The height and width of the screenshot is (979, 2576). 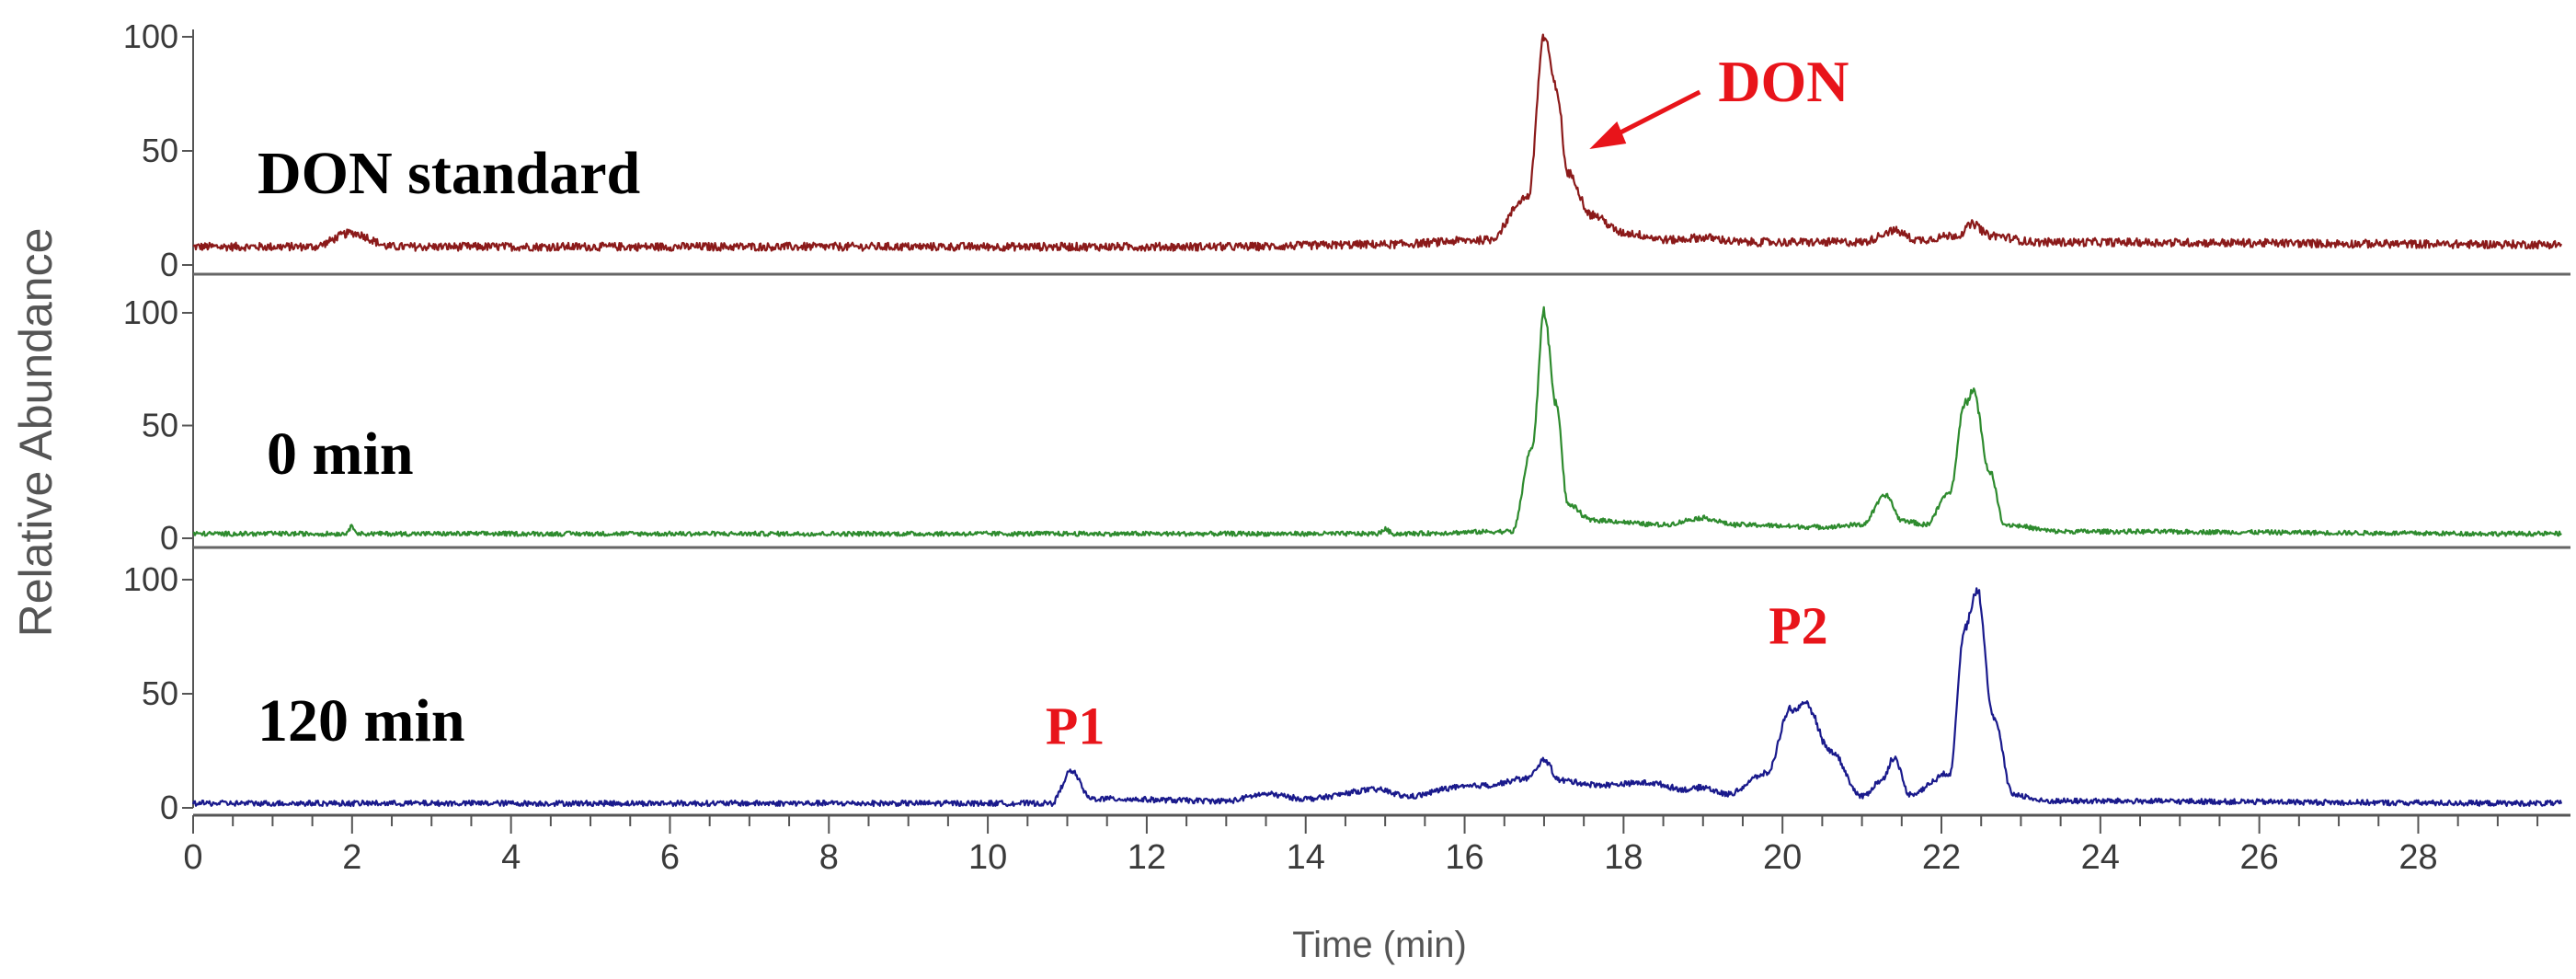 I want to click on annotation-label: DON, so click(x=1783, y=81).